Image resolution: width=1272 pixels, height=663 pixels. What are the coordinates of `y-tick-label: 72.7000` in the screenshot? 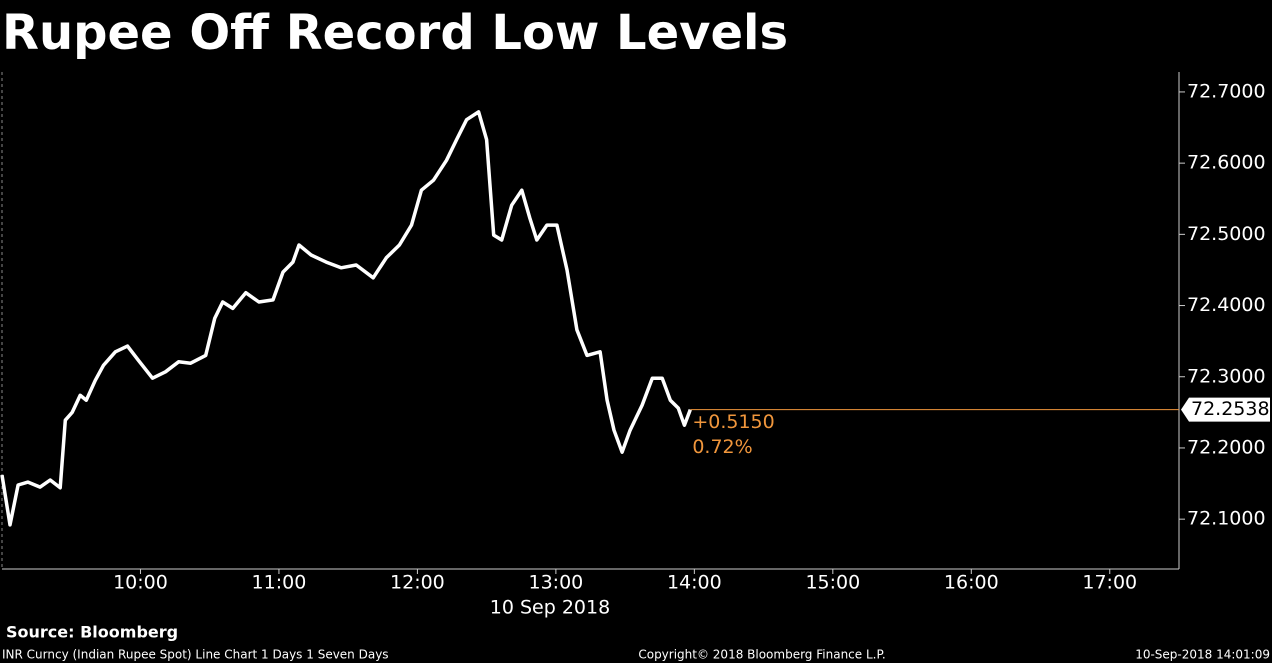 It's located at (1226, 91).